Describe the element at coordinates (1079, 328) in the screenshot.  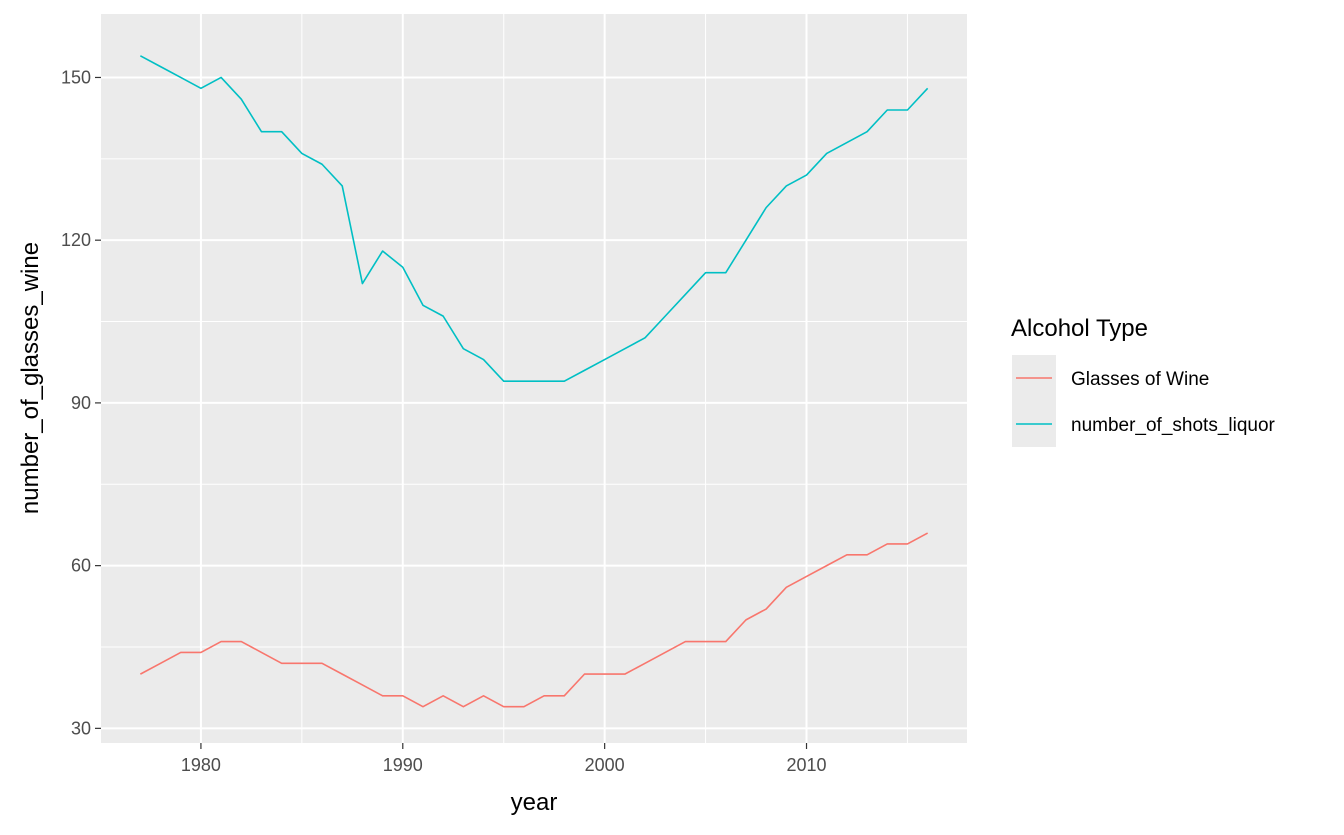
I see `legend-title: Alcohol Type` at that location.